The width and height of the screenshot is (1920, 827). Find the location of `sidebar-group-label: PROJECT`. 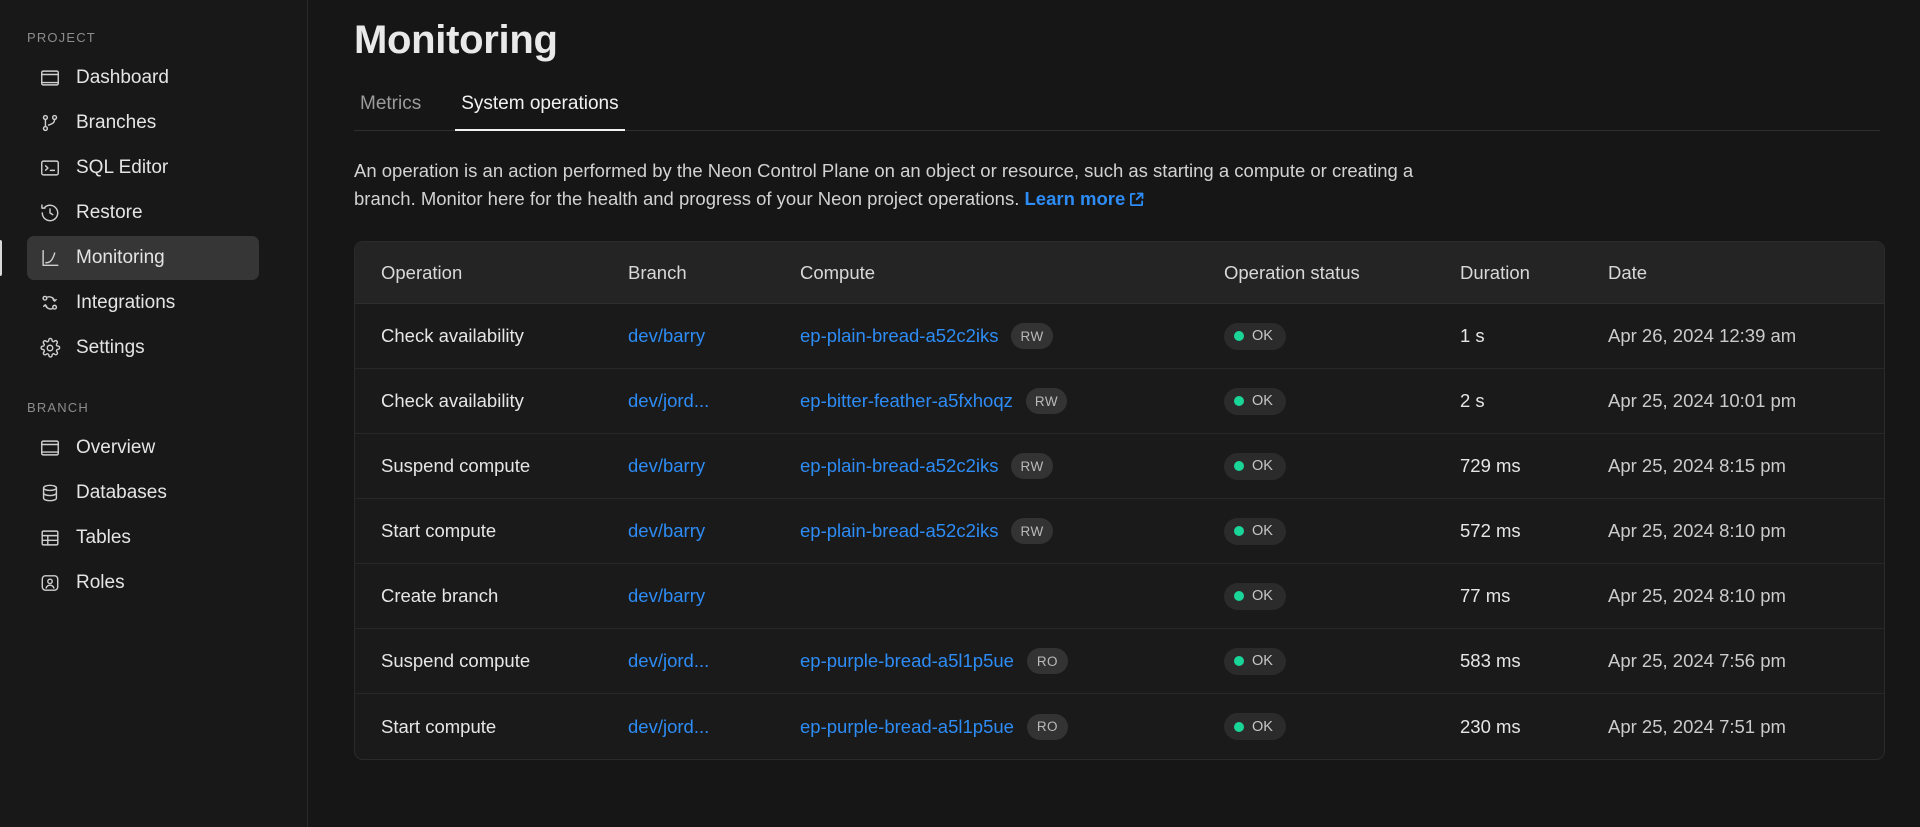

sidebar-group-label: PROJECT is located at coordinates (61, 37).